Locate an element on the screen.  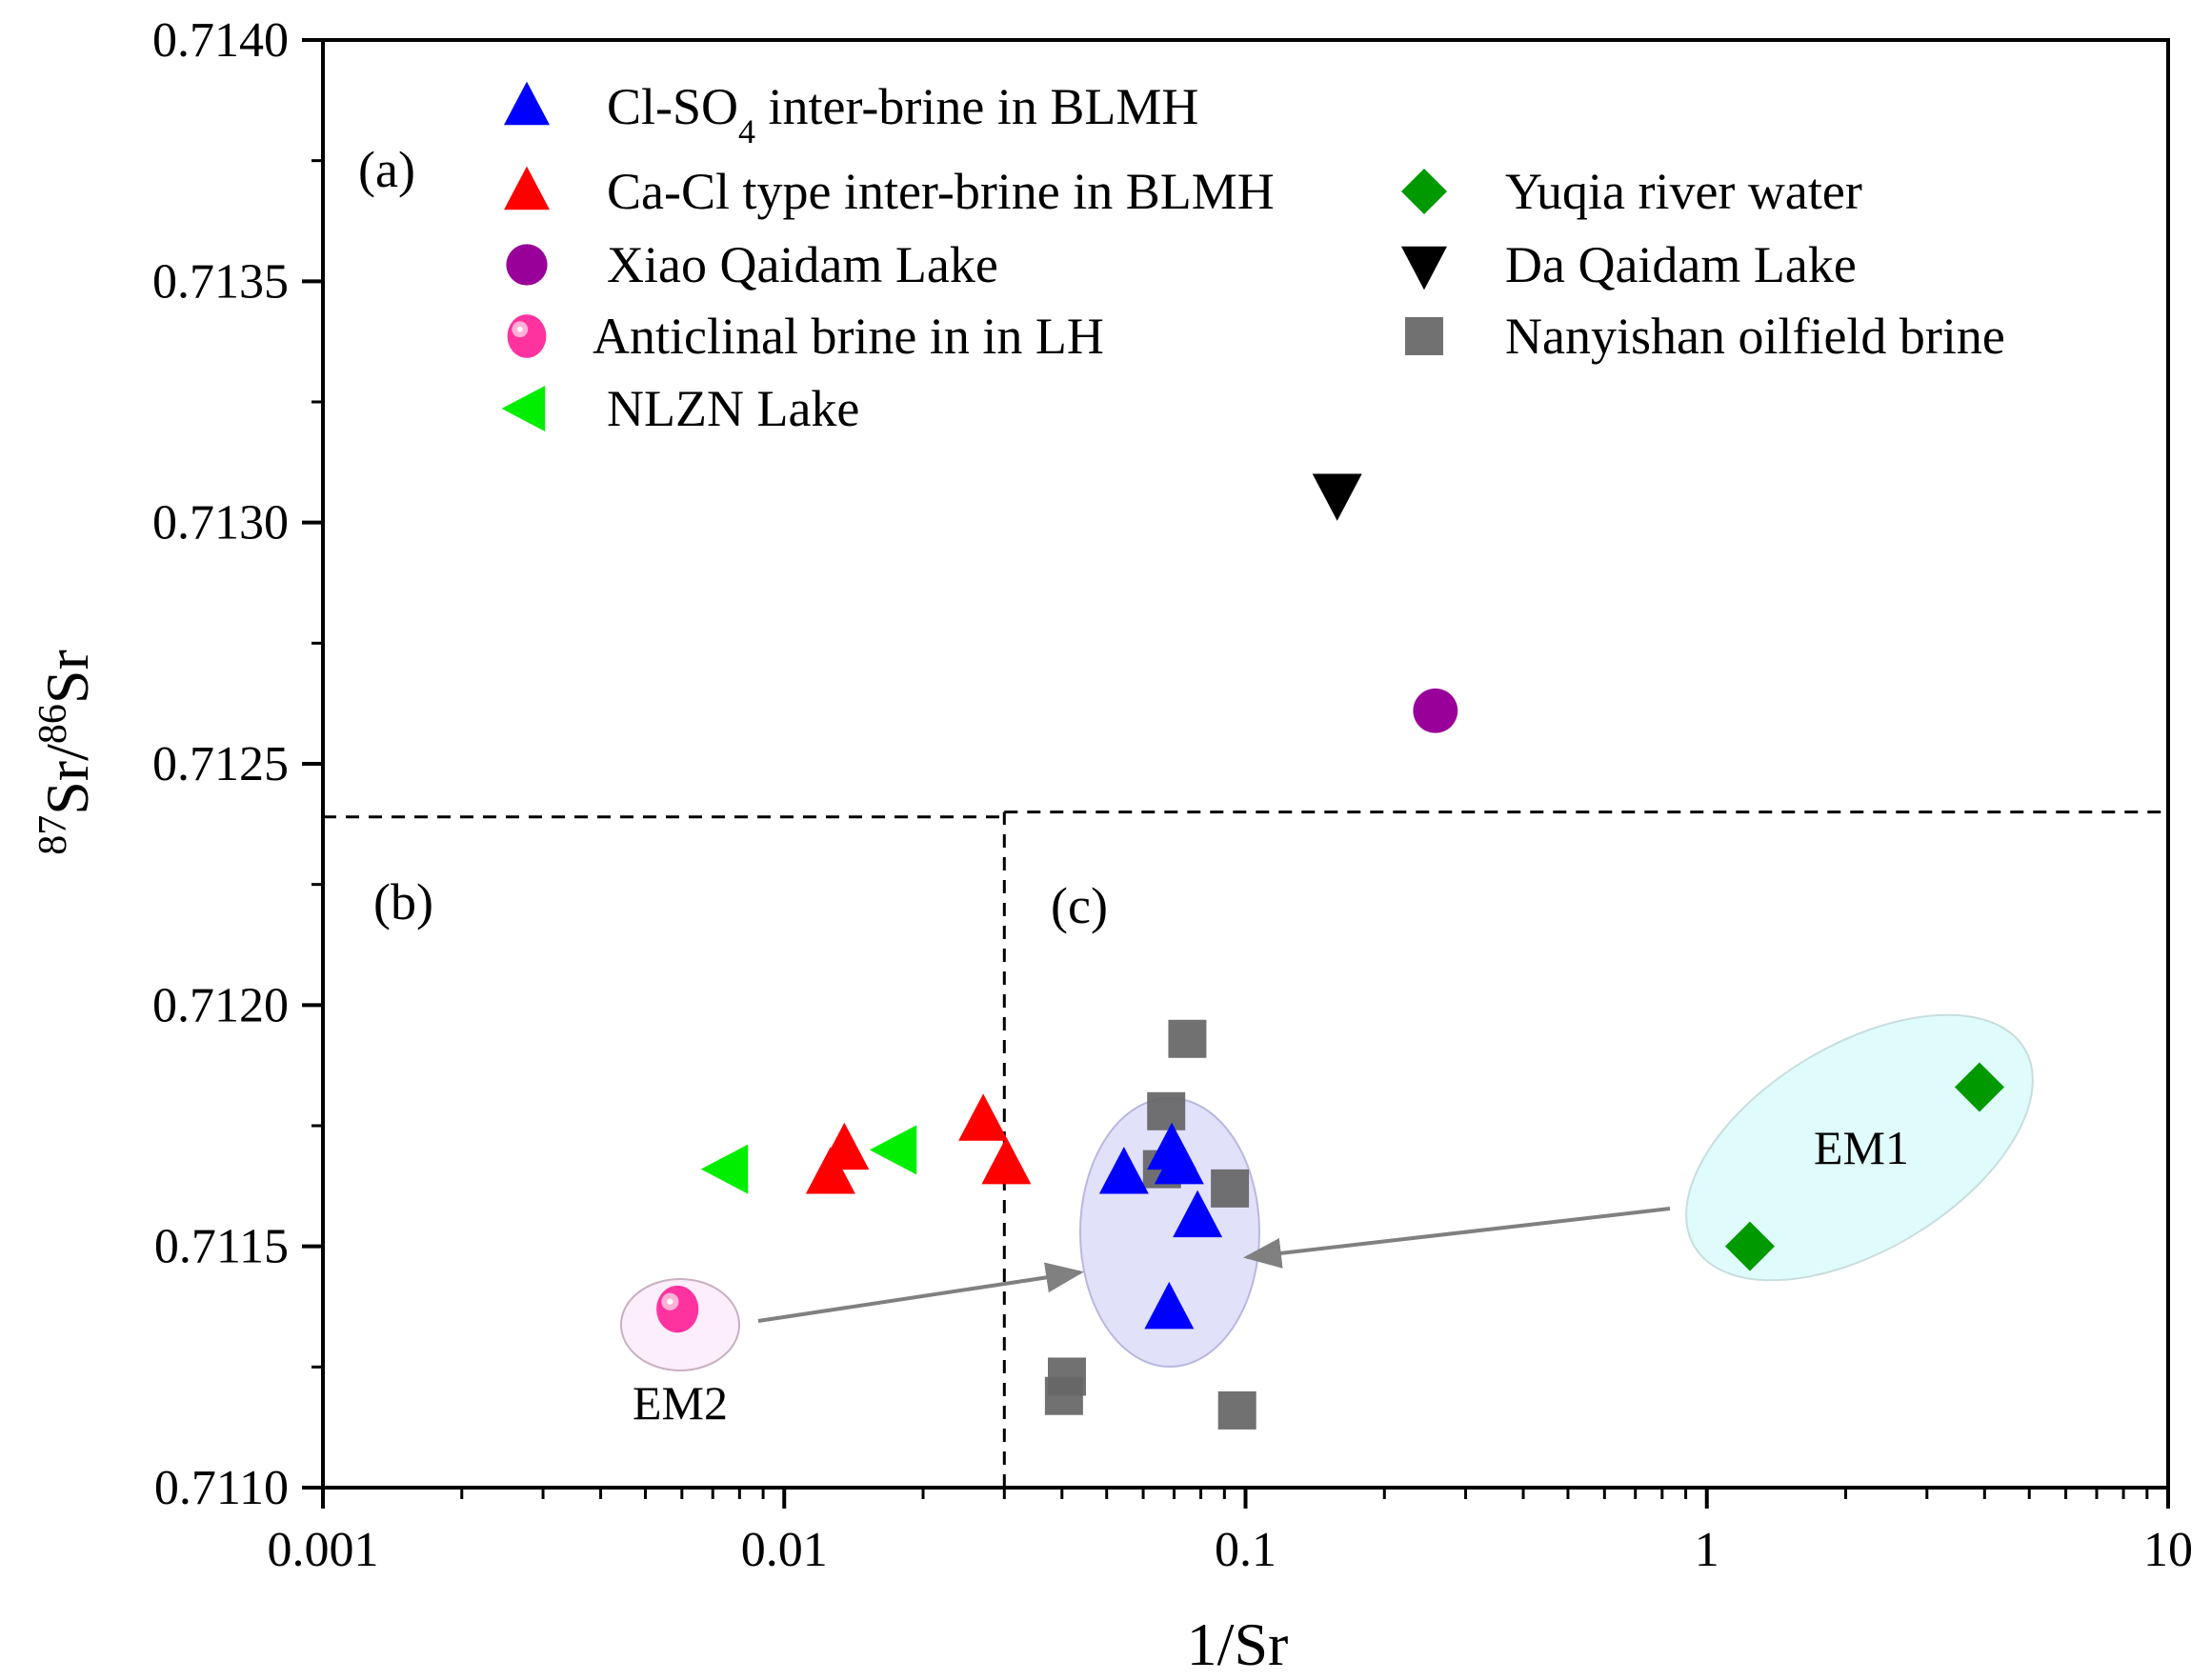
legend-markers is located at coordinates (974, 256).